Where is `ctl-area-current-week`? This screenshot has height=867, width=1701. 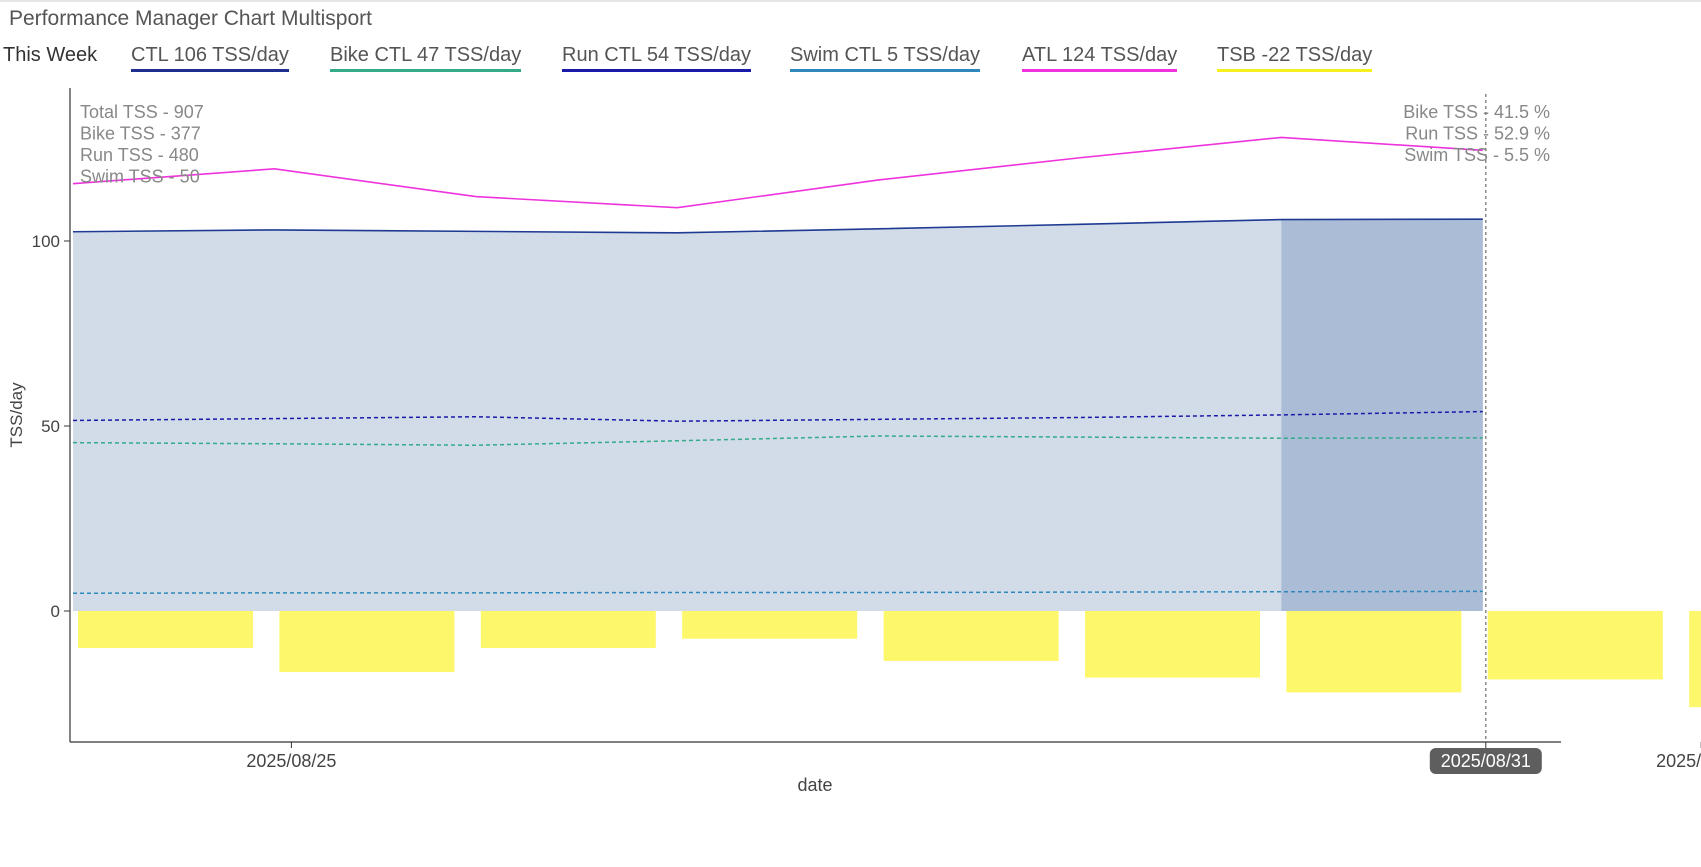 ctl-area-current-week is located at coordinates (1382, 415).